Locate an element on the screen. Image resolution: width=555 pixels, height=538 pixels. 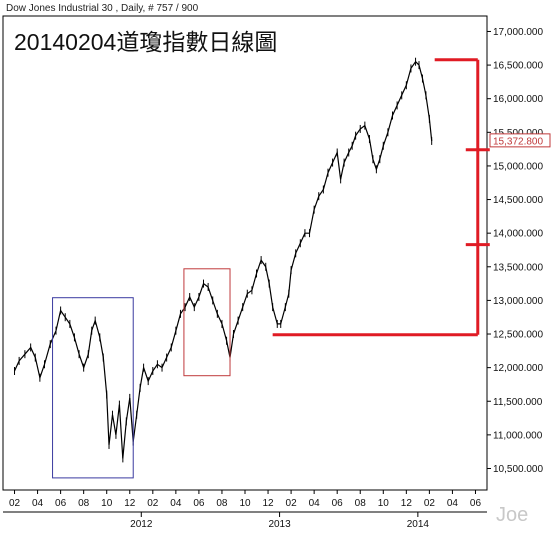
y-tick-label: 14,500.000 is located at coordinates (518, 200).